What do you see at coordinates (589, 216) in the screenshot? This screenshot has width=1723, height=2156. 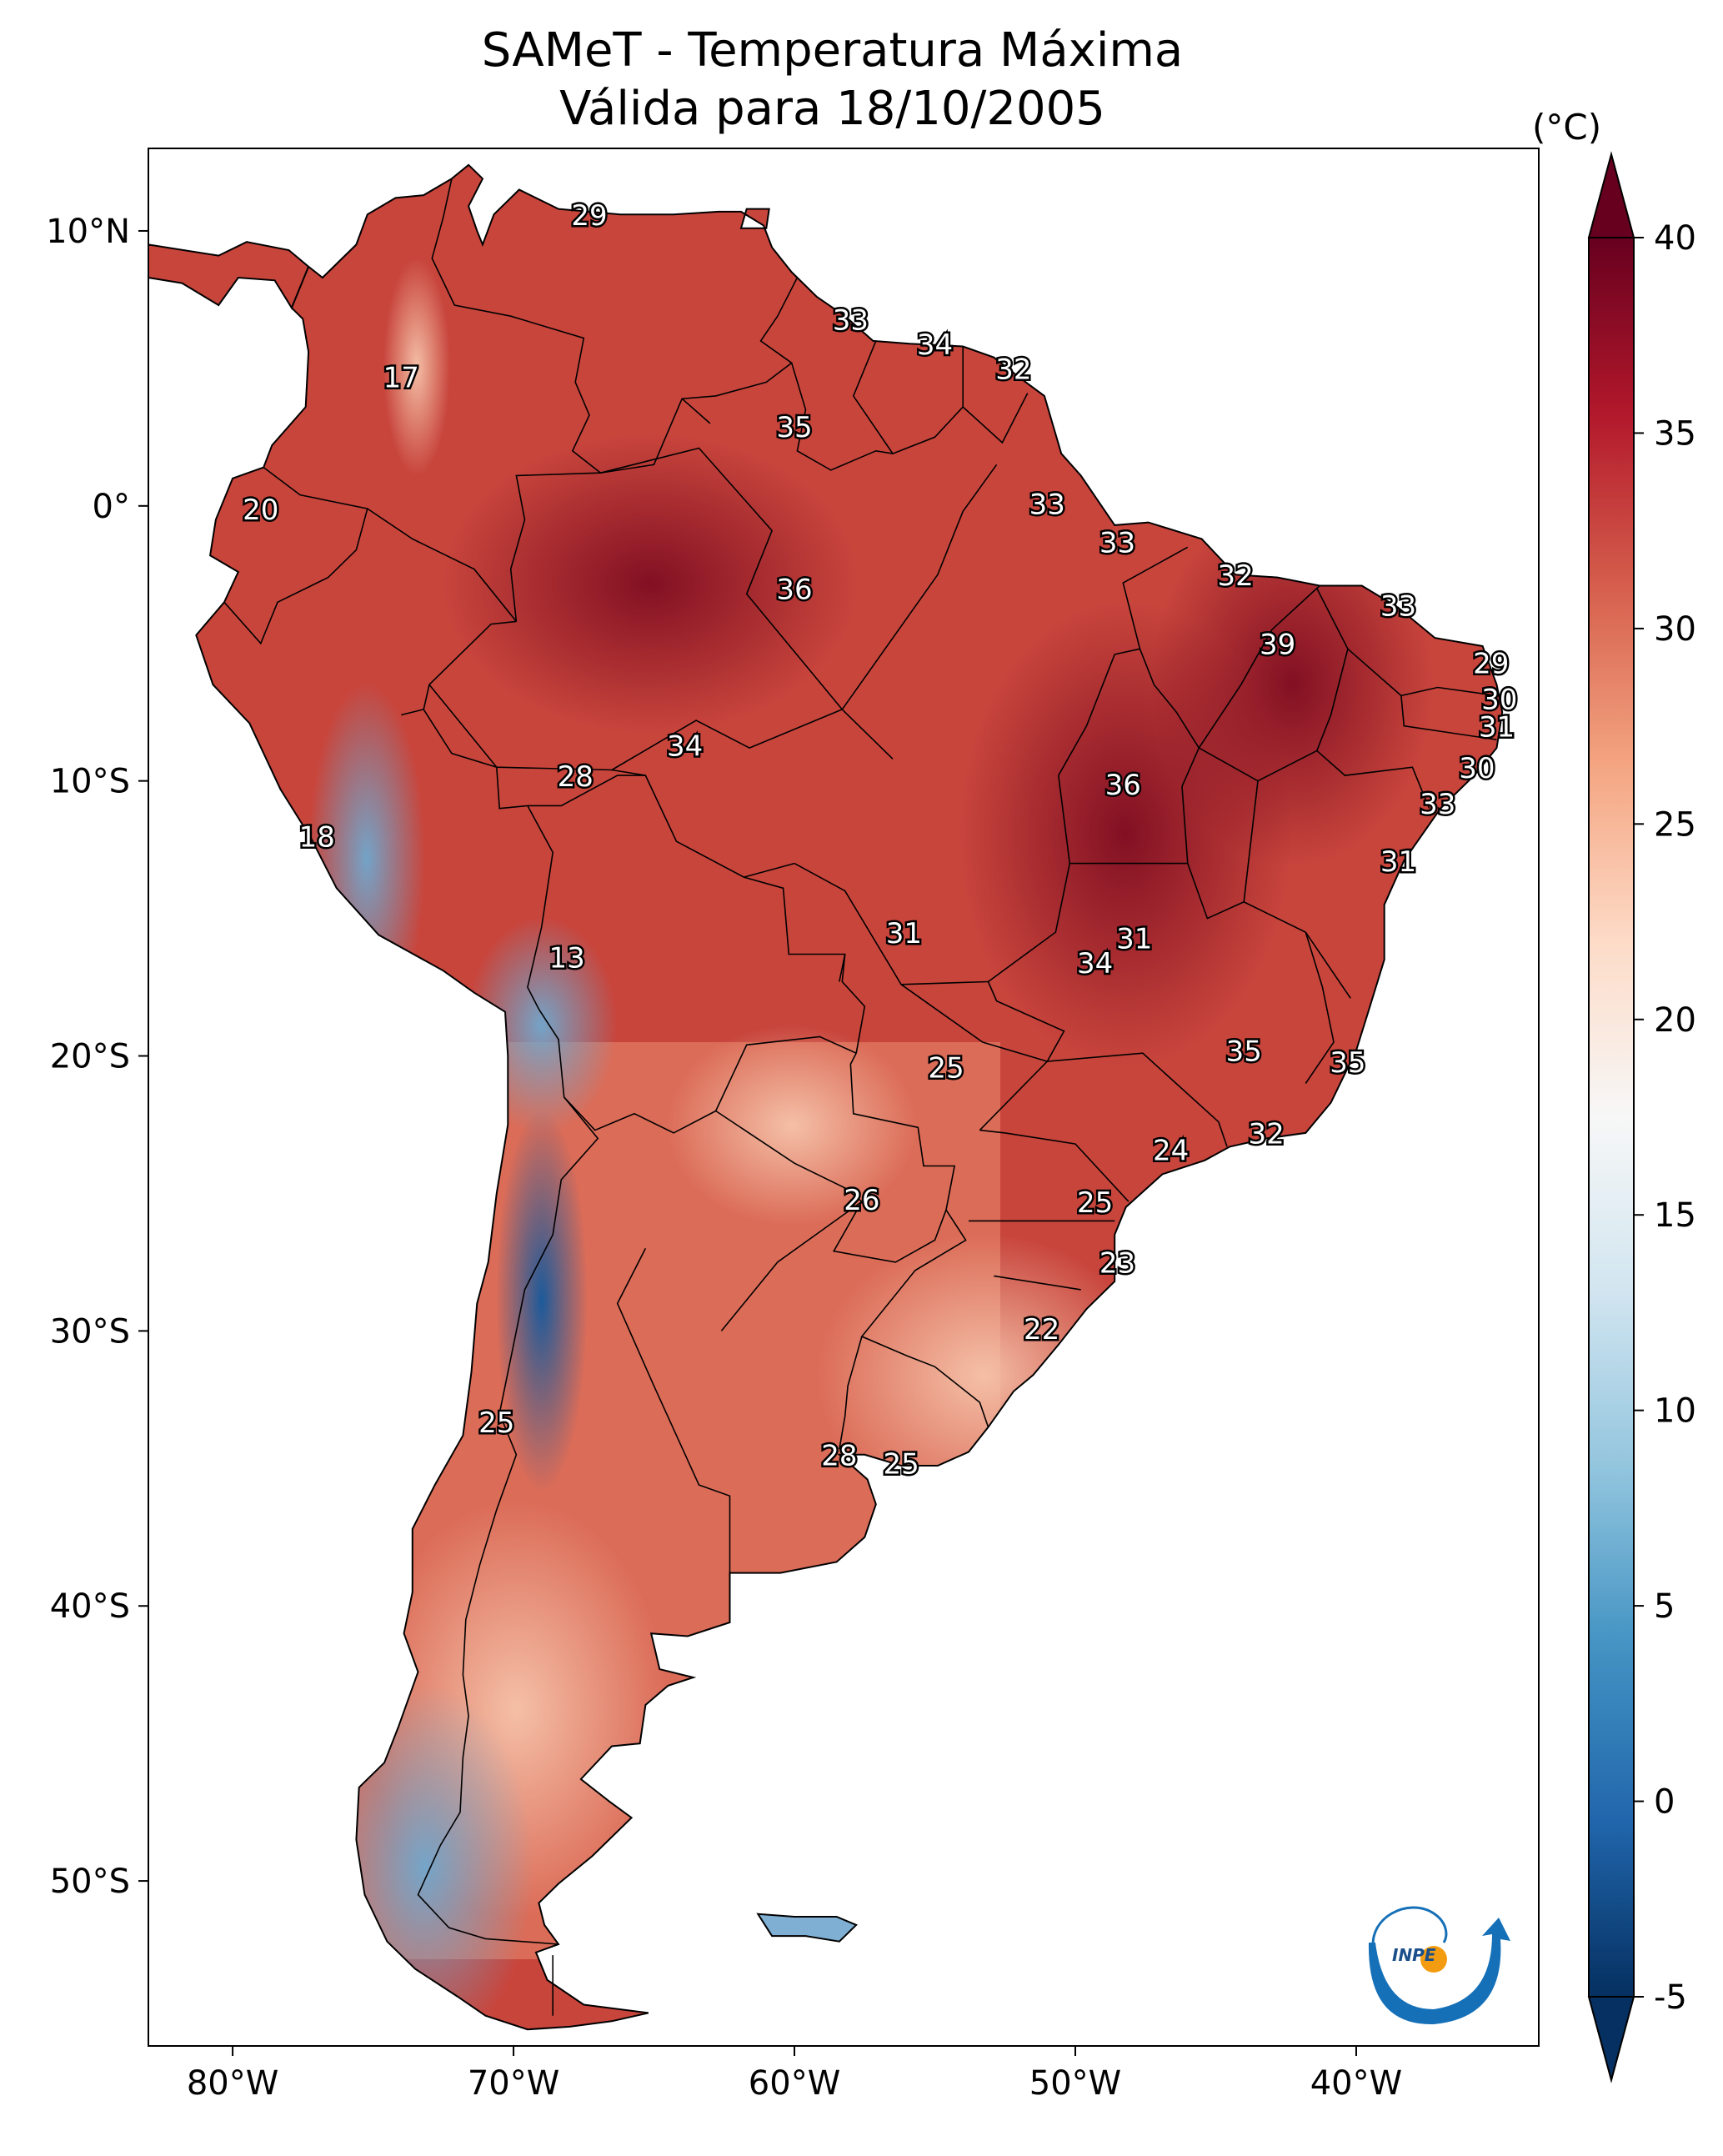 I see `station-value-label: 29` at bounding box center [589, 216].